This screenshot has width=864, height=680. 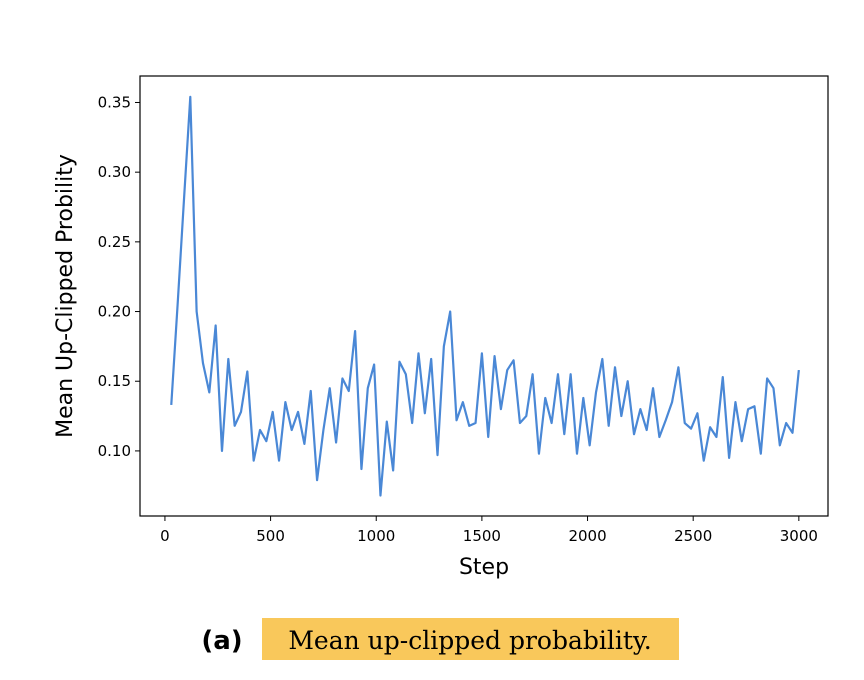 I want to click on y-tick-label: 0.35, so click(x=114, y=102).